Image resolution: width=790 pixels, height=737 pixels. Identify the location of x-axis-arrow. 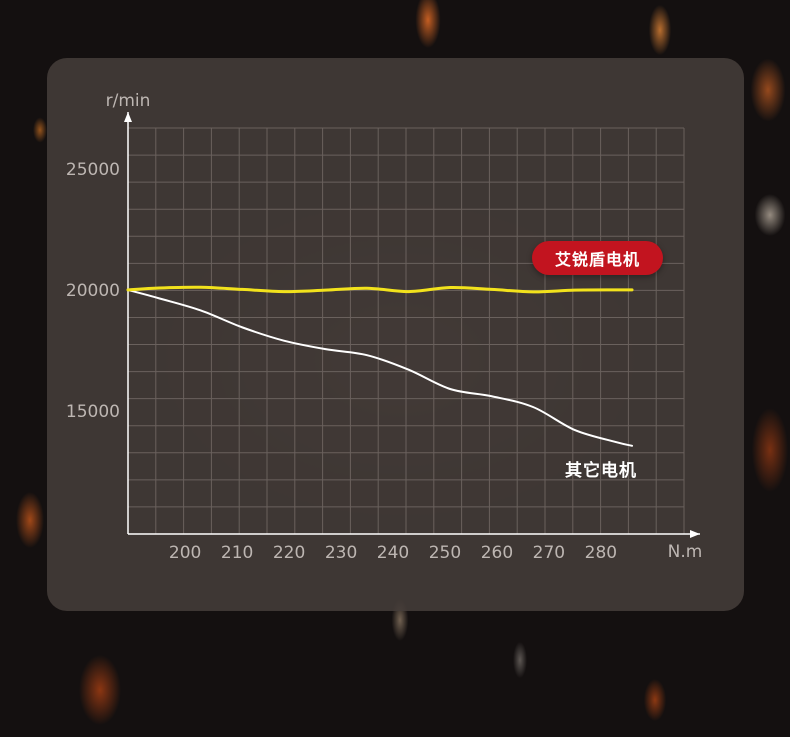
(695, 534).